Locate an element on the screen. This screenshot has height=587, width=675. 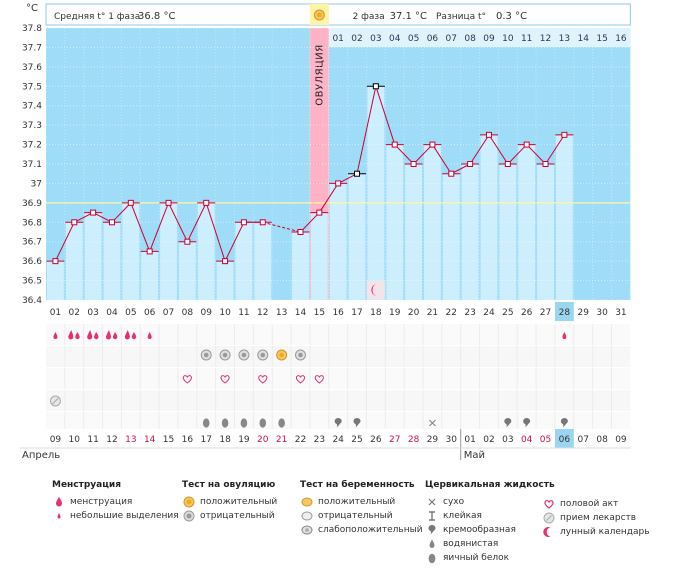
cycle-day-label: 28 is located at coordinates (565, 313).